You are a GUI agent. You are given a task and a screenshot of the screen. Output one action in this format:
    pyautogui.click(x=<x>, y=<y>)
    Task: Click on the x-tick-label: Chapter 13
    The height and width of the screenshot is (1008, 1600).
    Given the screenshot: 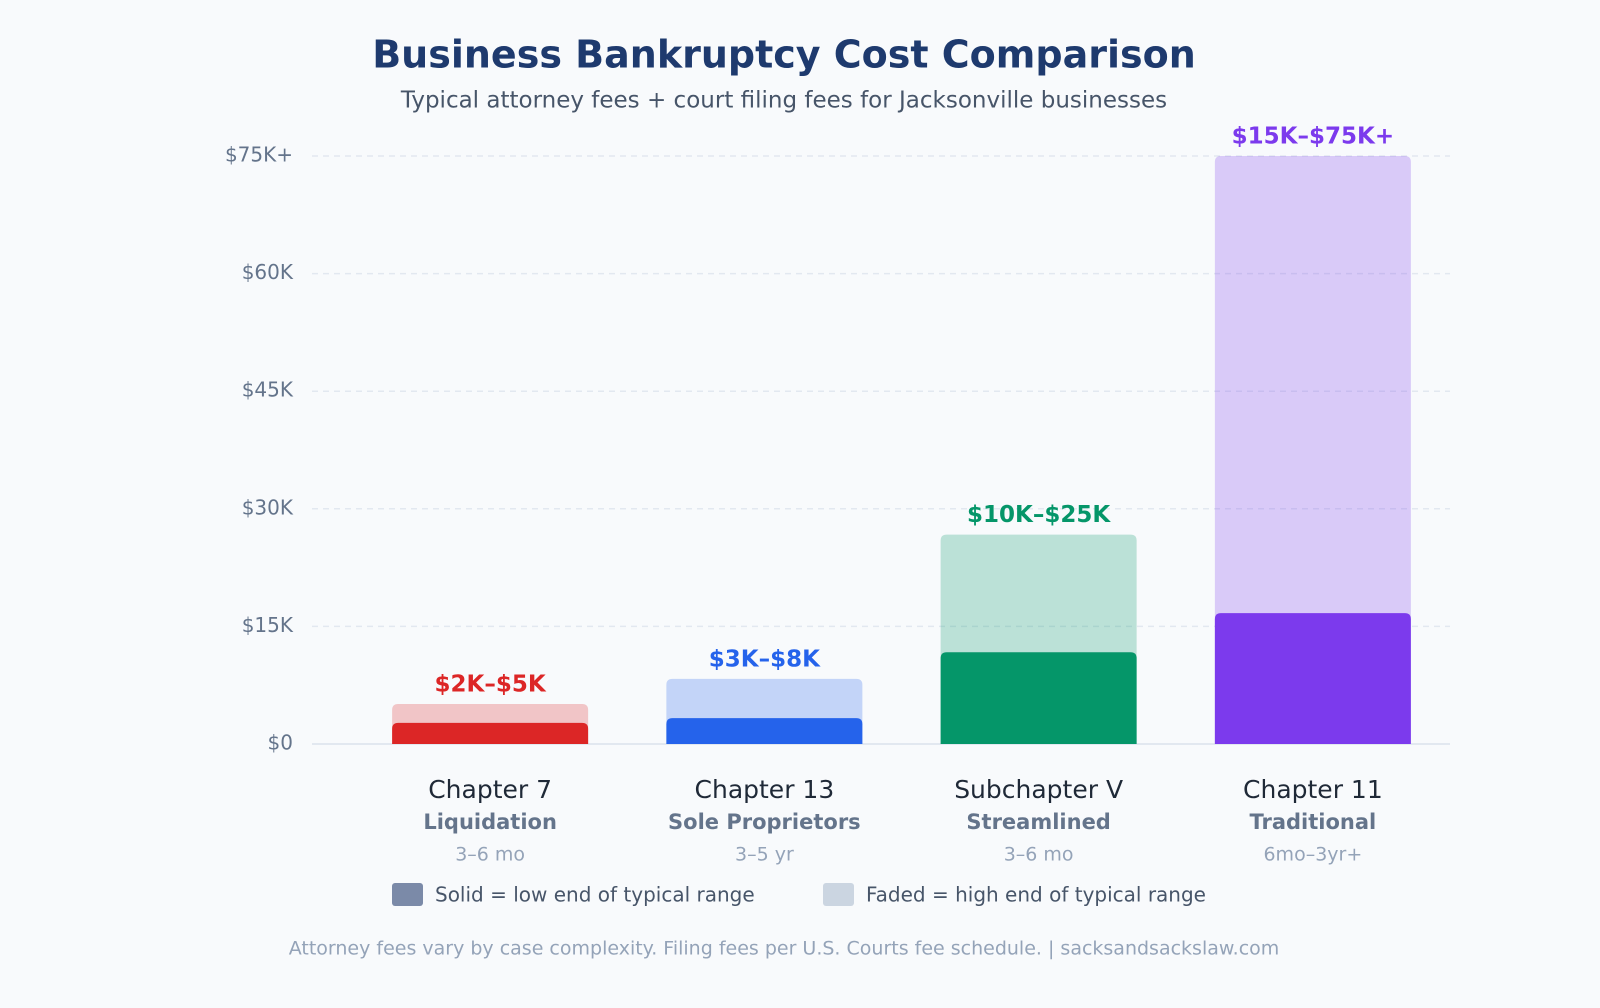 What is the action you would take?
    pyautogui.click(x=765, y=789)
    